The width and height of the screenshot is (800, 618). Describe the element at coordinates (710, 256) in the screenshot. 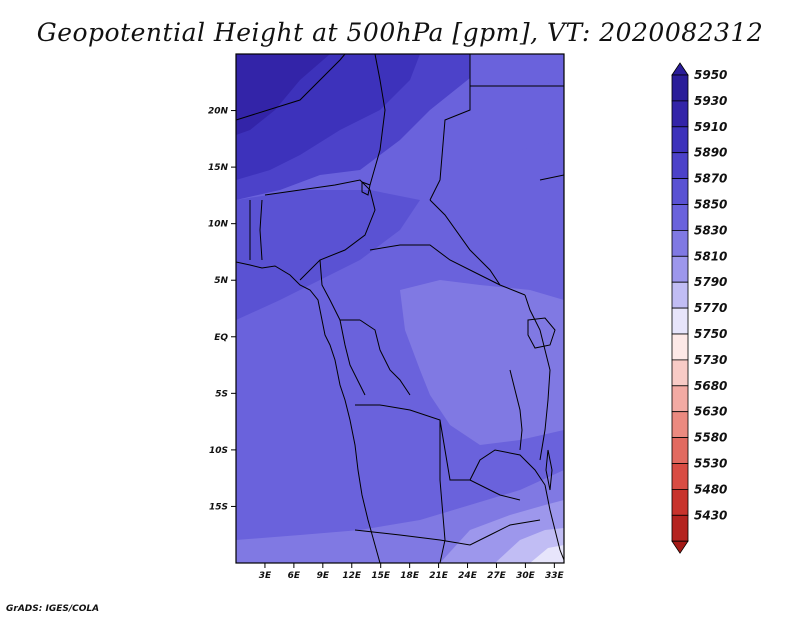

I see `colorbar-label: 5810` at that location.